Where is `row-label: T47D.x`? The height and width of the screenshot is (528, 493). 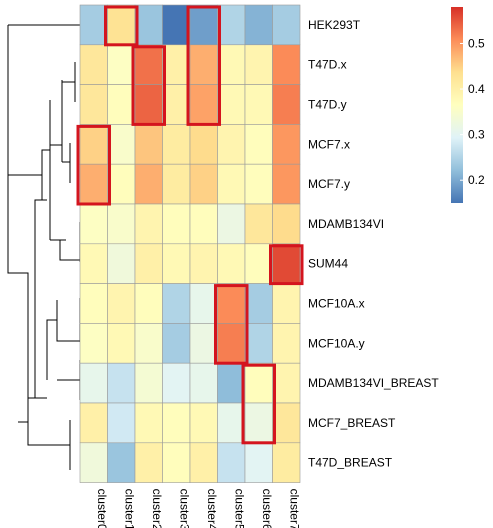
row-label: T47D.x is located at coordinates (327, 65).